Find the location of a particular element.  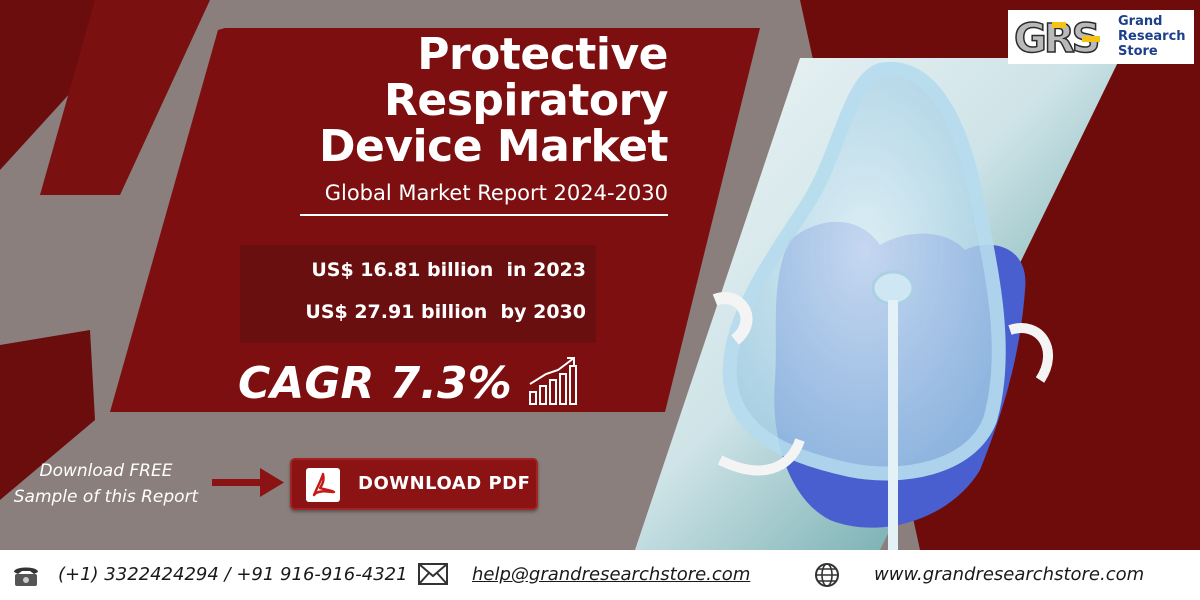

logo-word-1: Grand is located at coordinates (1140, 21).